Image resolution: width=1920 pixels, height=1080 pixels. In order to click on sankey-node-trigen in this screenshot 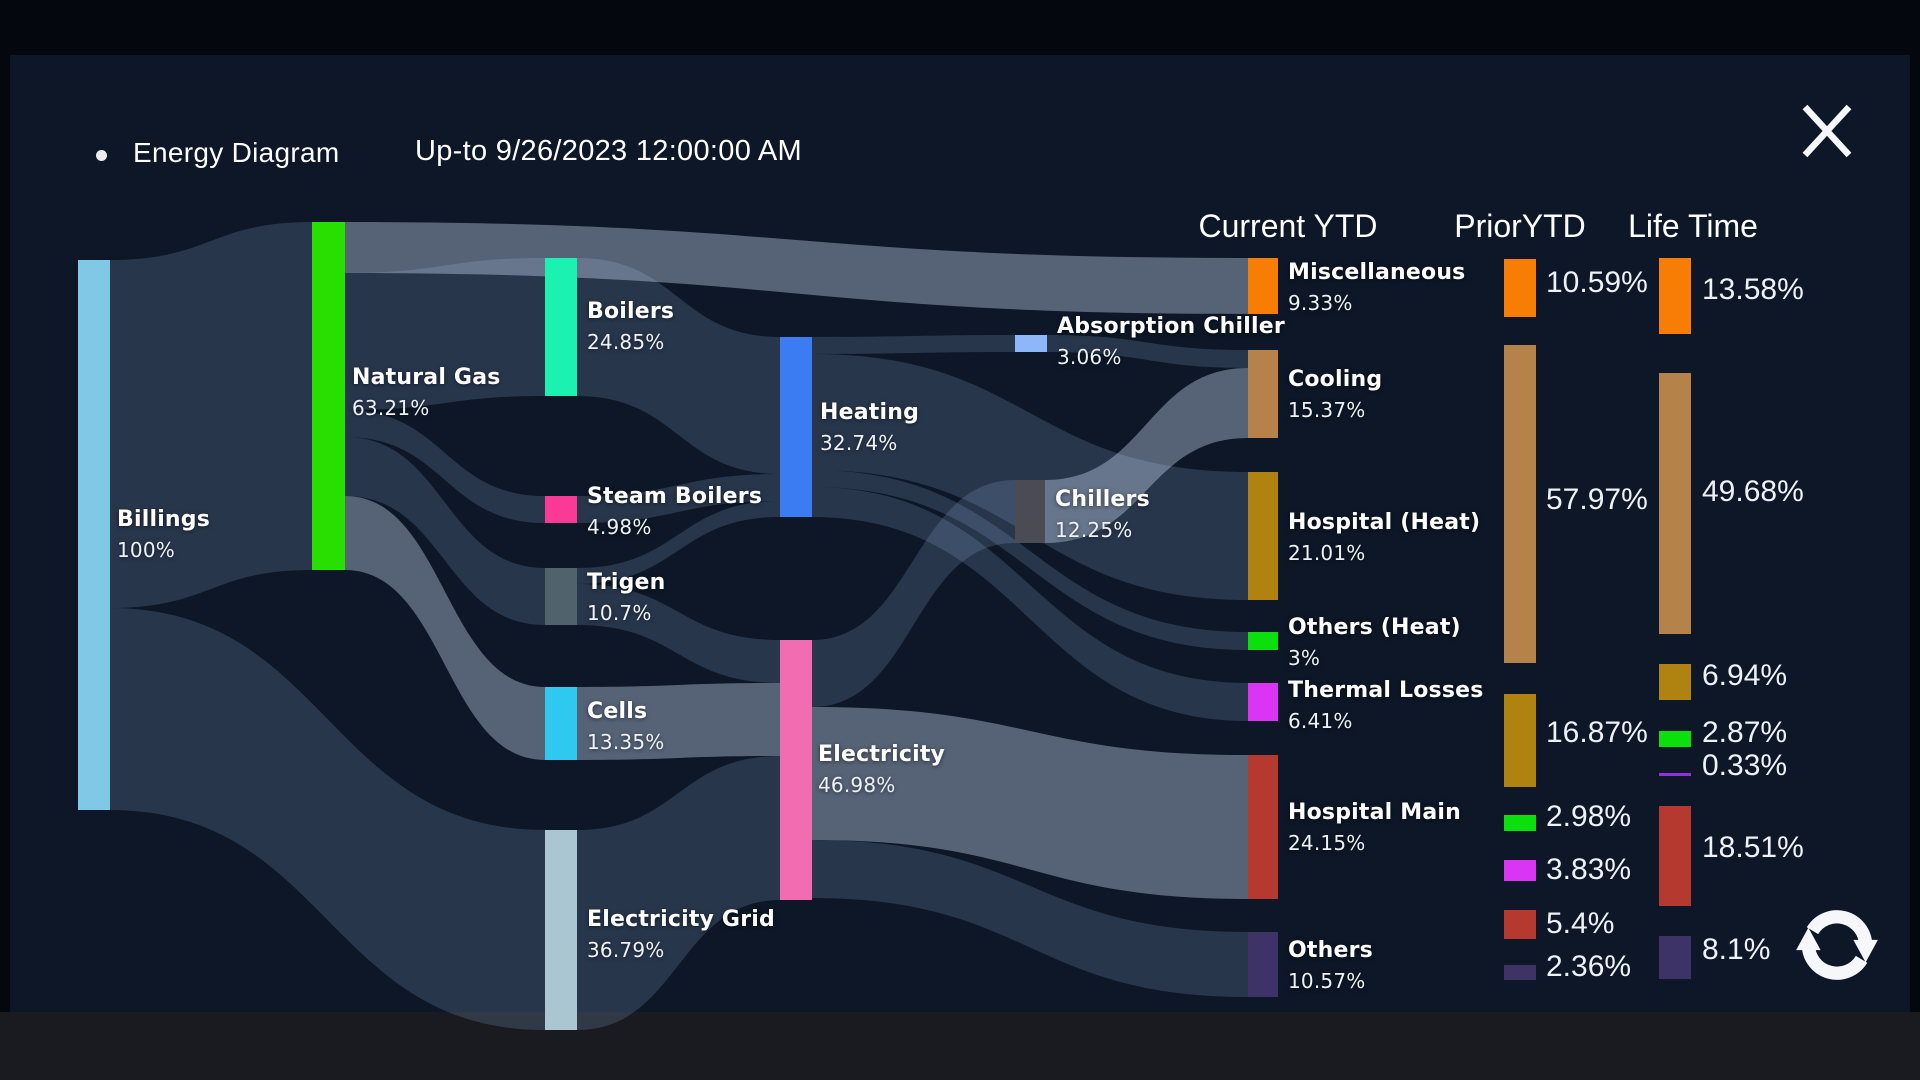, I will do `click(561, 596)`.